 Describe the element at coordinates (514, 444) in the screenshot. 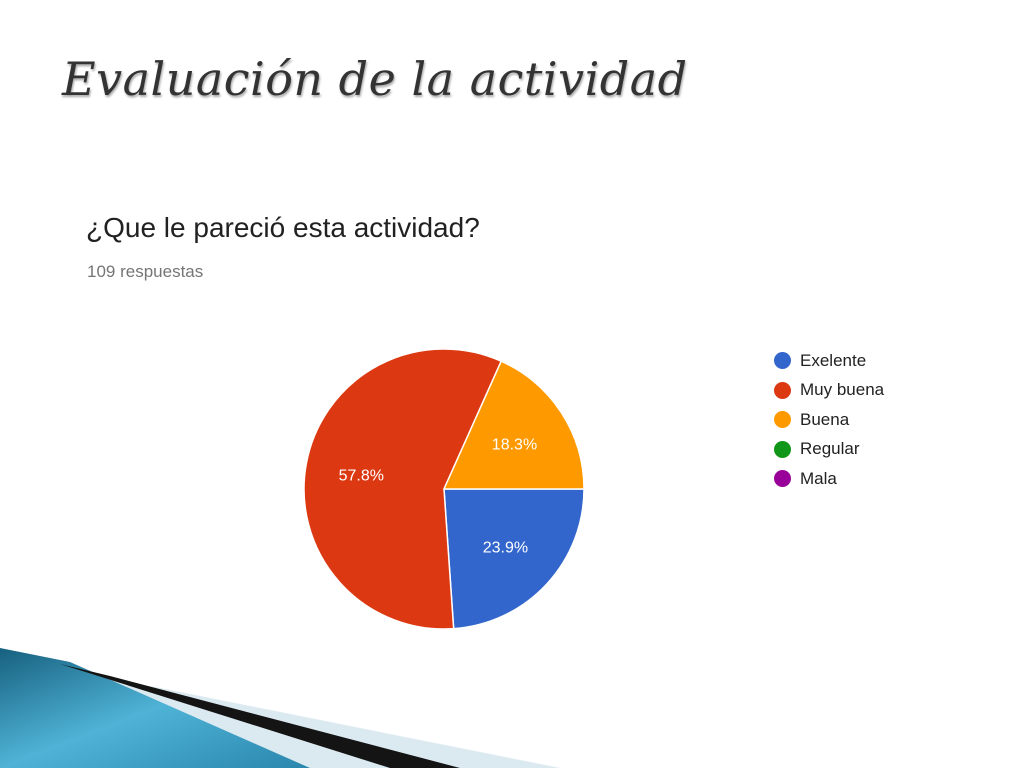

I see `pie-label-buena: 18.3%` at that location.